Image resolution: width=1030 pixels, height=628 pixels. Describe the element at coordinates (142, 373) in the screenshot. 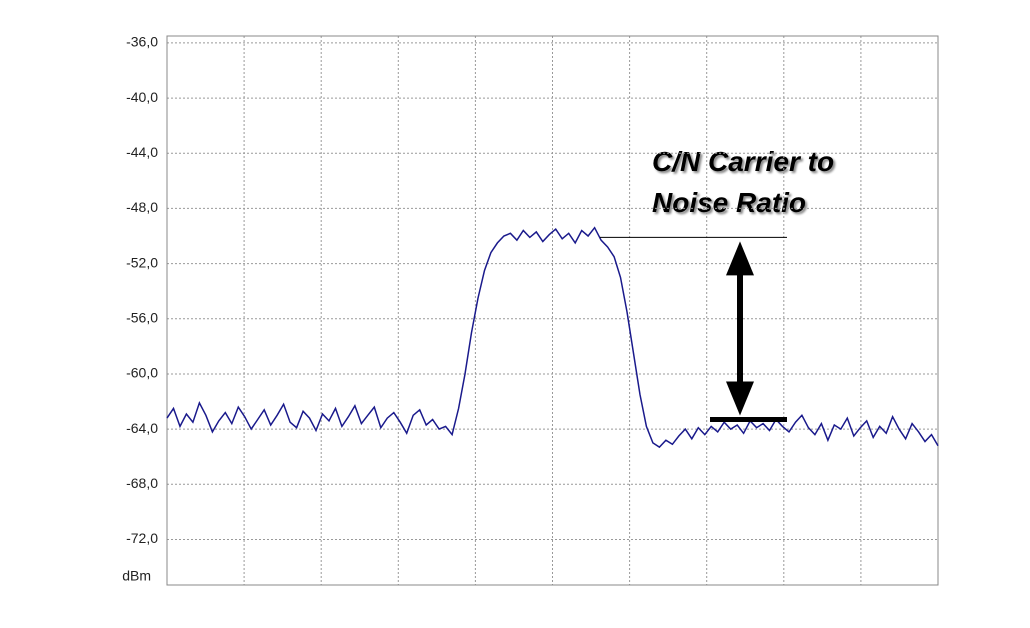

I see `y-tick-label: -60,0` at that location.